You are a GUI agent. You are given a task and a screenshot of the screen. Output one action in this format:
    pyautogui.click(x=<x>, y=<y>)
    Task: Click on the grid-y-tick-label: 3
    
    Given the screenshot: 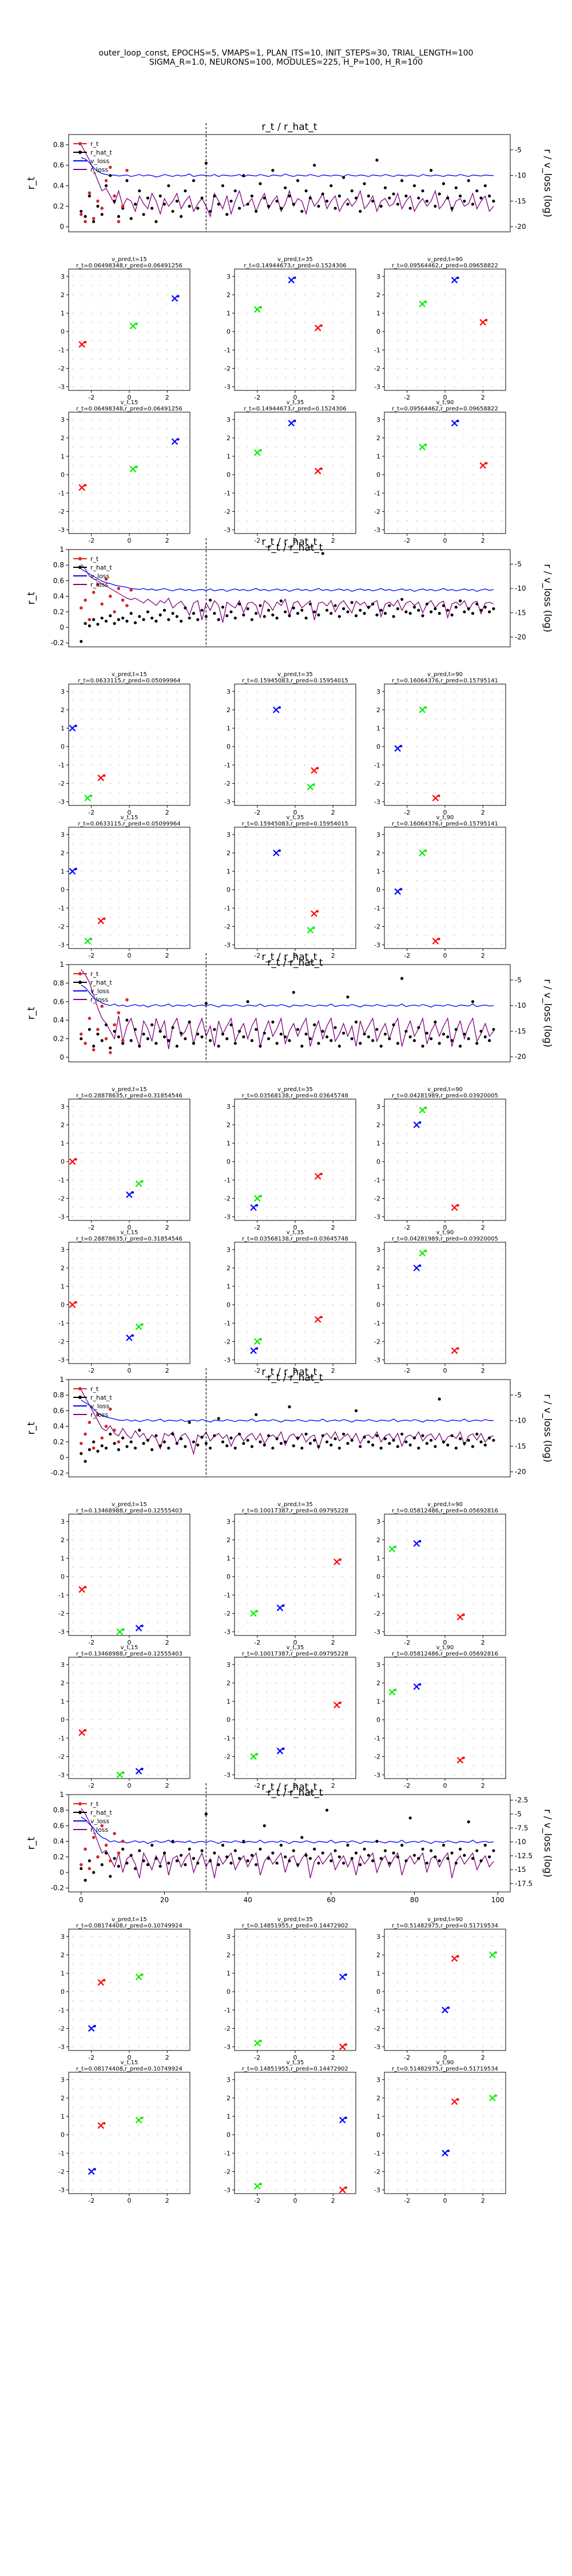 What is the action you would take?
    pyautogui.click(x=63, y=1522)
    